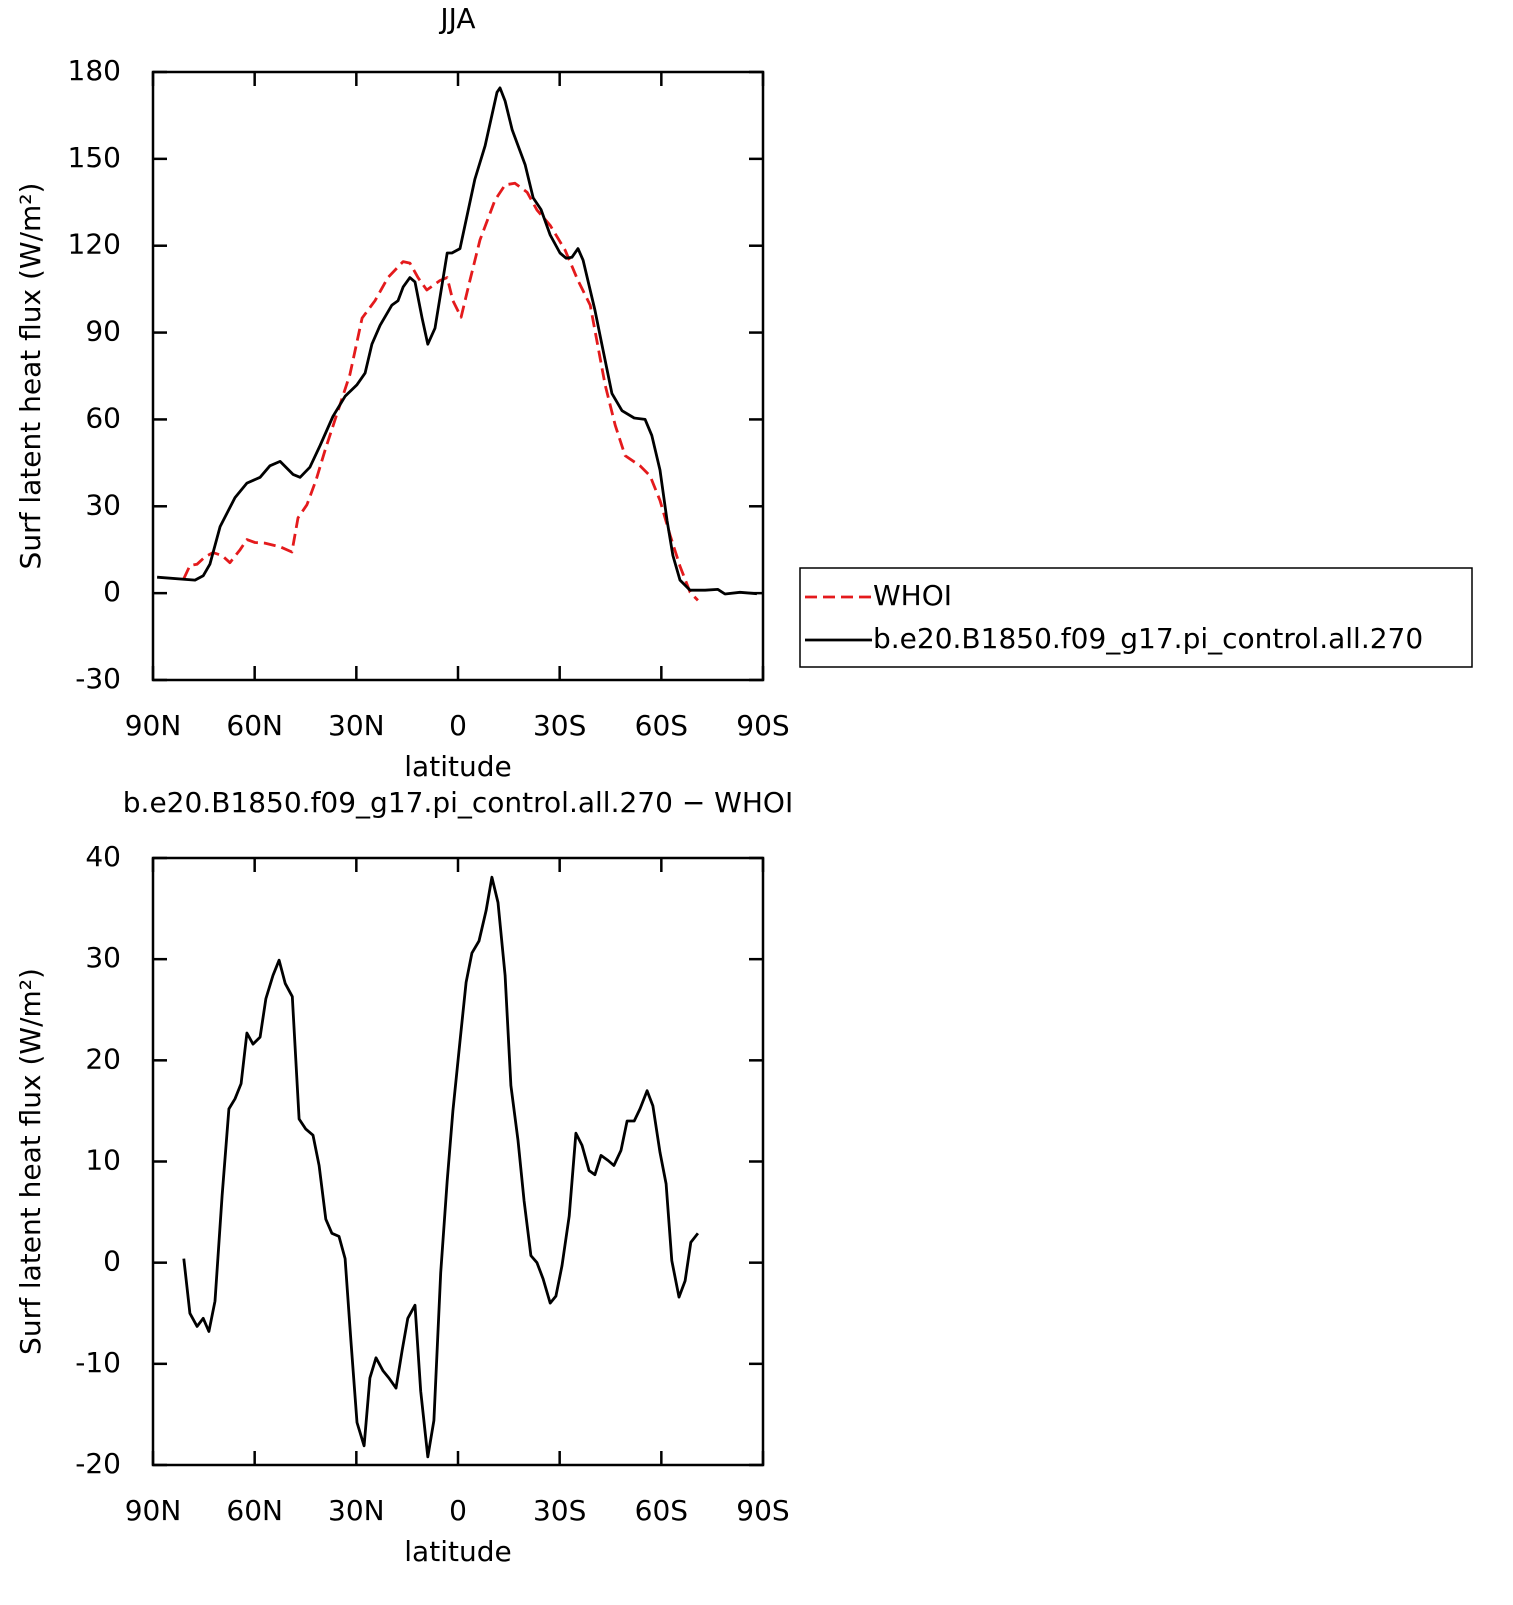 This screenshot has height=1605, width=1513. Describe the element at coordinates (103, 1160) in the screenshot. I see `y-tick-label: 10` at that location.